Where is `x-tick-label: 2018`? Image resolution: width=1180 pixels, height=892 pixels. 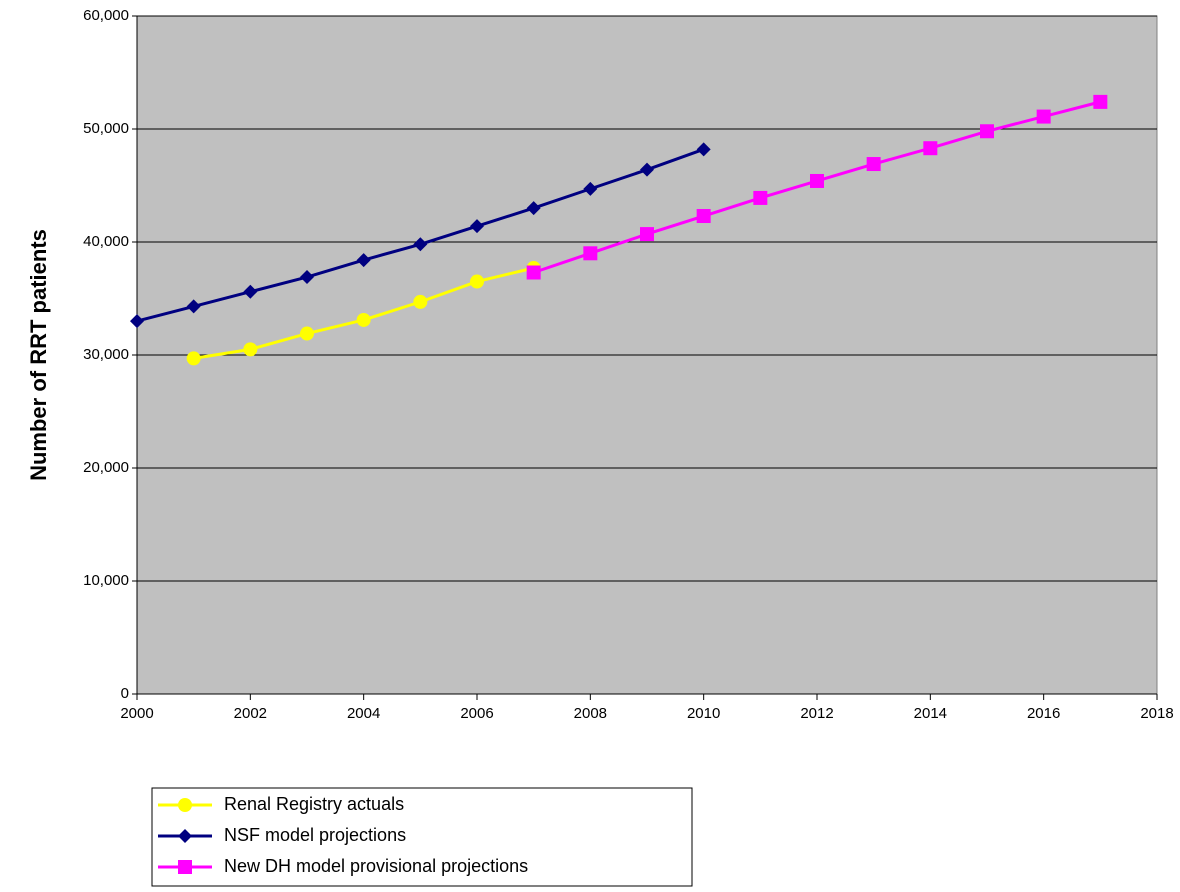
x-tick-label: 2018 is located at coordinates (1156, 713).